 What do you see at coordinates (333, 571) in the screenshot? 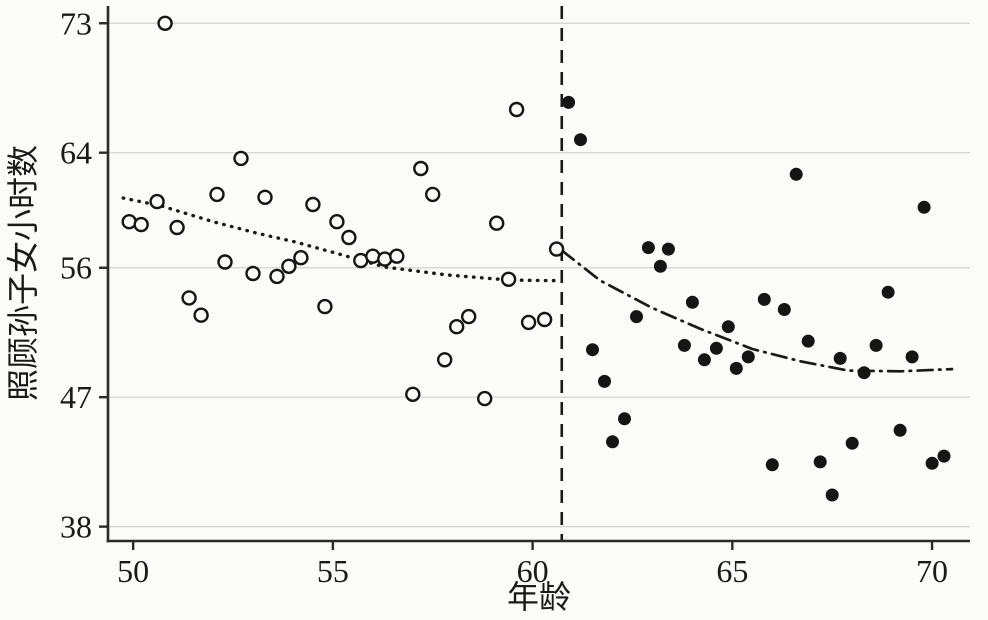
I see `x-tick-label: 55` at bounding box center [333, 571].